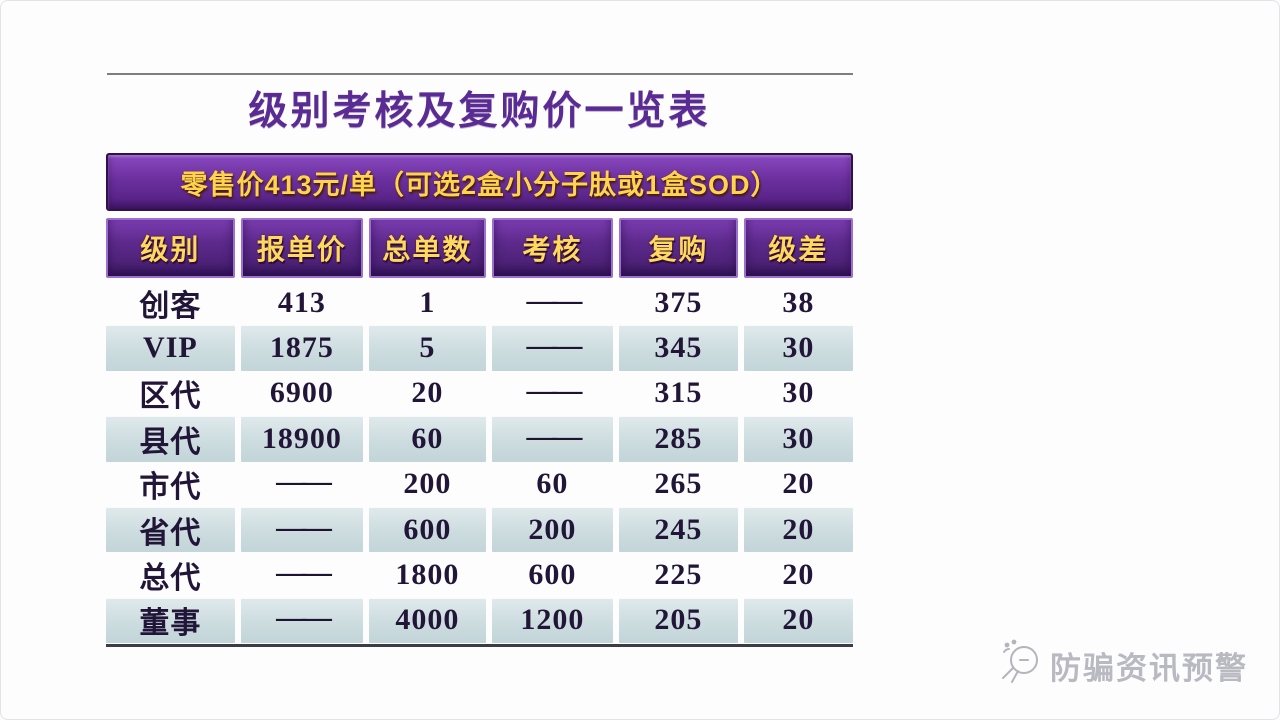 Image resolution: width=1280 pixels, height=720 pixels. Describe the element at coordinates (678, 529) in the screenshot. I see `table-cell: 245` at that location.